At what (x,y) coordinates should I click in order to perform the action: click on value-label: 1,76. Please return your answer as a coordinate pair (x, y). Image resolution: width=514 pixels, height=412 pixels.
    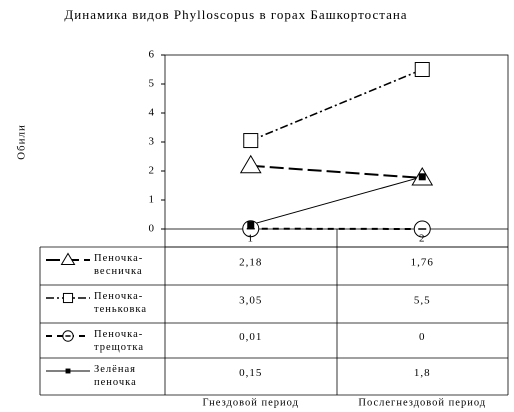
    Looking at the image, I should click on (422, 263).